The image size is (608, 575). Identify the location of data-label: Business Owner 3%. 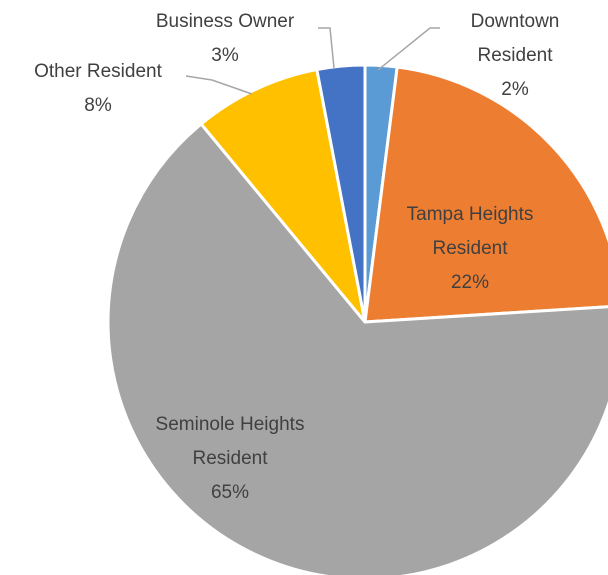
(225, 39).